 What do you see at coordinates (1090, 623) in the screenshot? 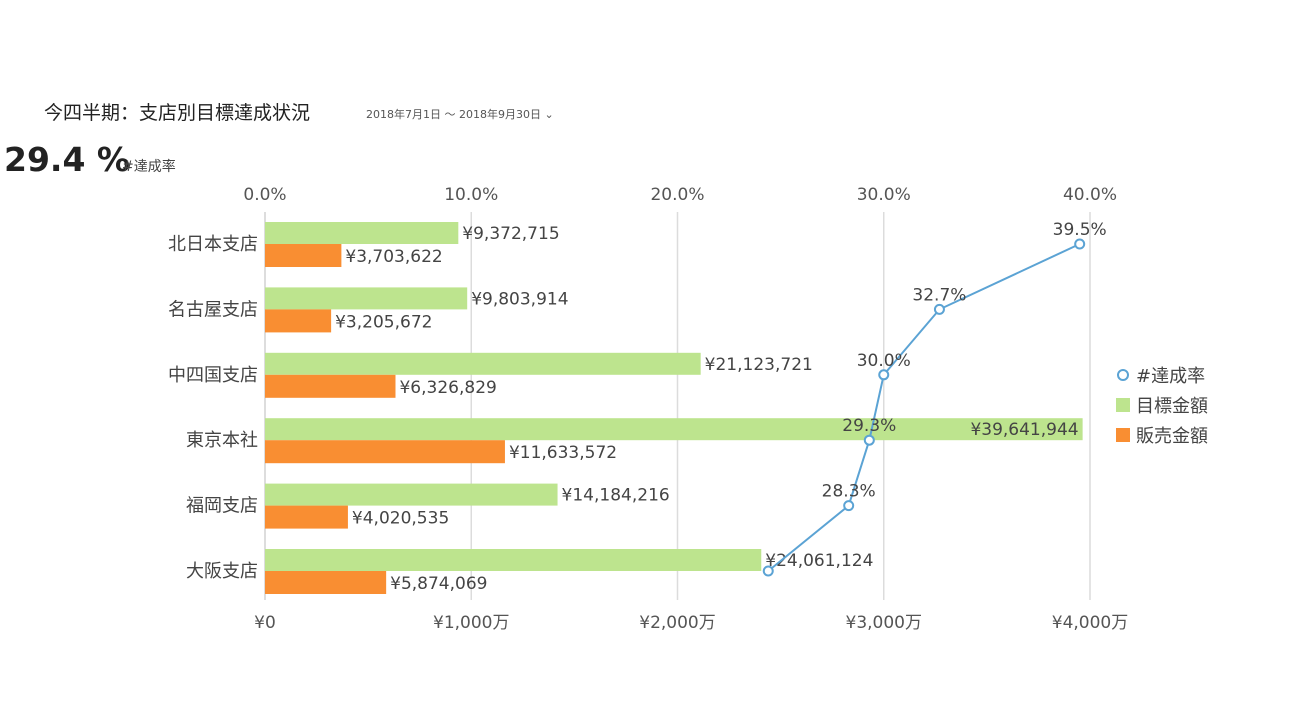
I see `x-tick-label-bottom: ¥4,000万` at bounding box center [1090, 623].